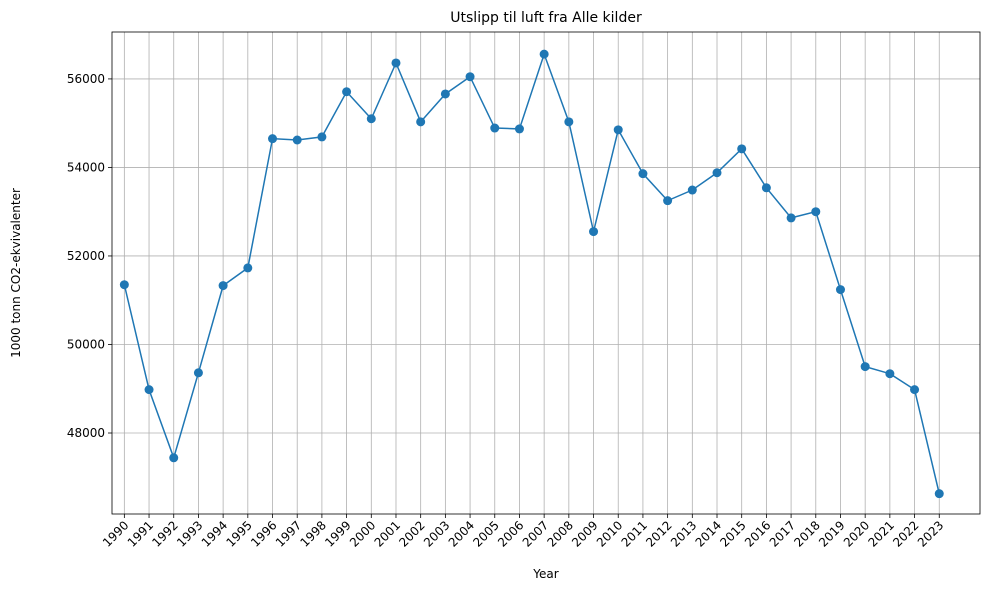 The width and height of the screenshot is (989, 594). Describe the element at coordinates (609, 533) in the screenshot. I see `x-tick-label: 2010` at that location.